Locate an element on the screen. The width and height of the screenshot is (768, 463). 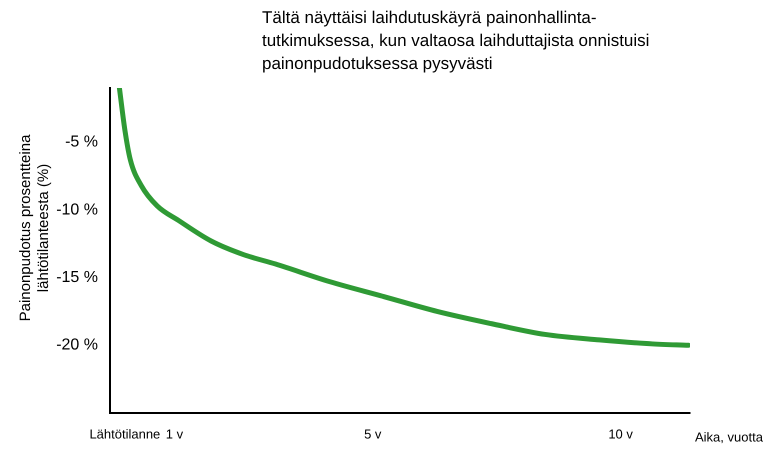
y-tick-label: -15 % is located at coordinates (77, 277).